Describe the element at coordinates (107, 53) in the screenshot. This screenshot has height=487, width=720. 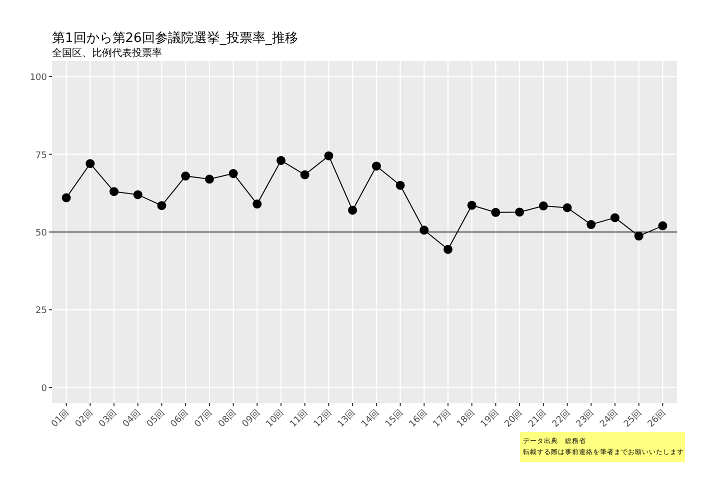
I see `chart-subtitle: 全国区、比例代表投票率` at that location.